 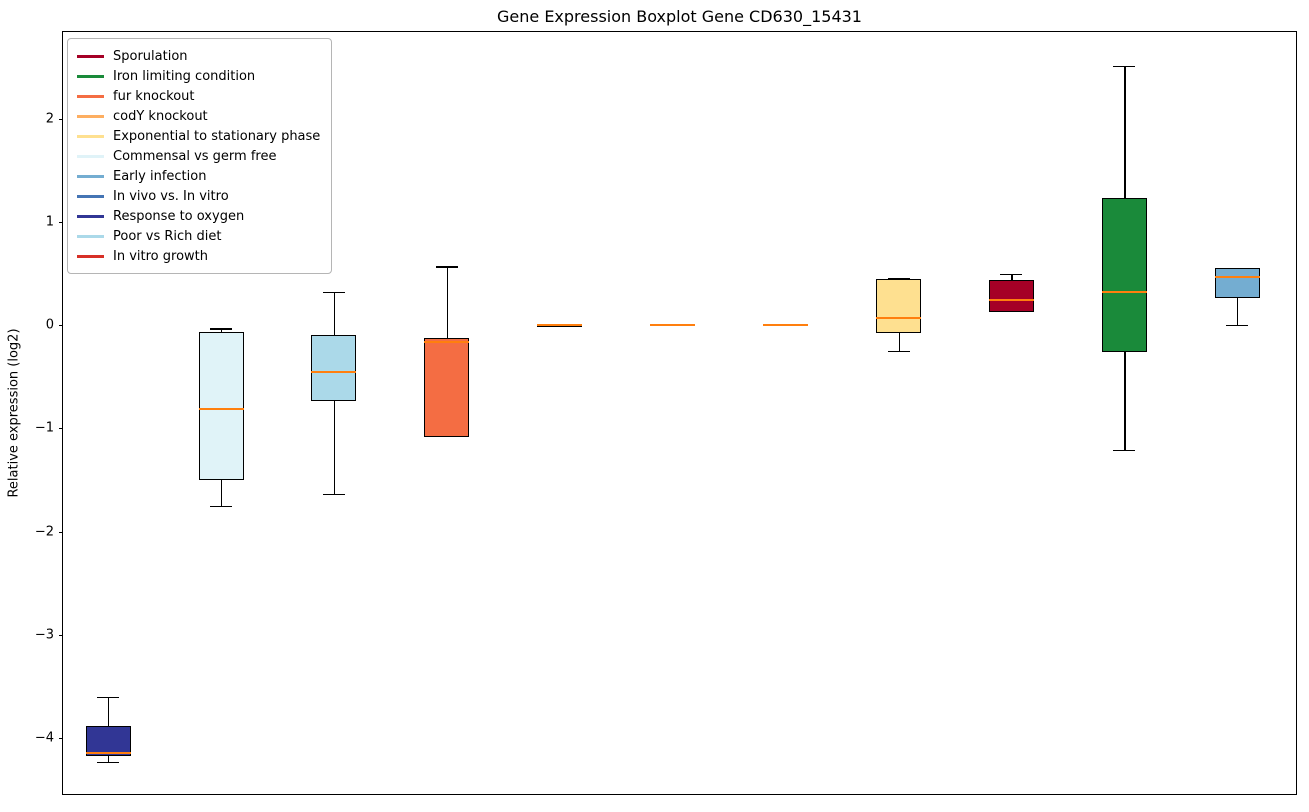 I want to click on y-tick-label: 2, so click(x=49, y=119).